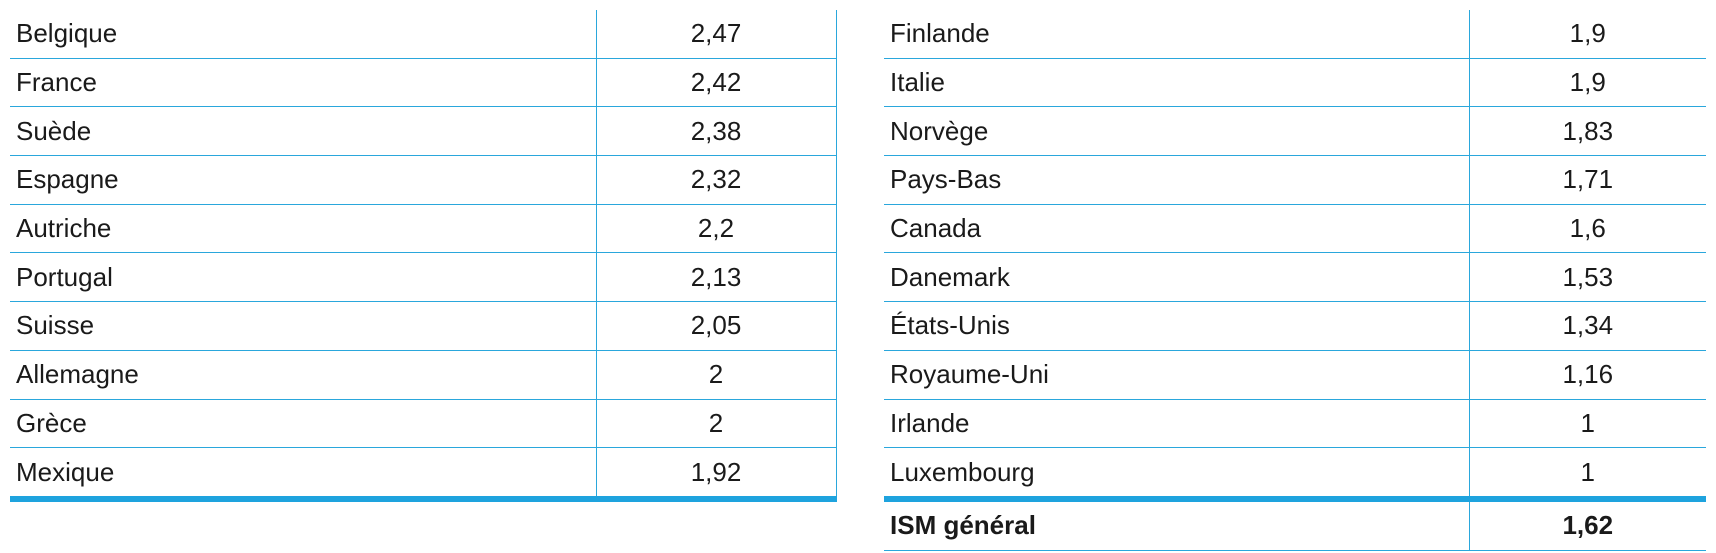  I want to click on table-row: Suède 2,38, so click(423, 131).